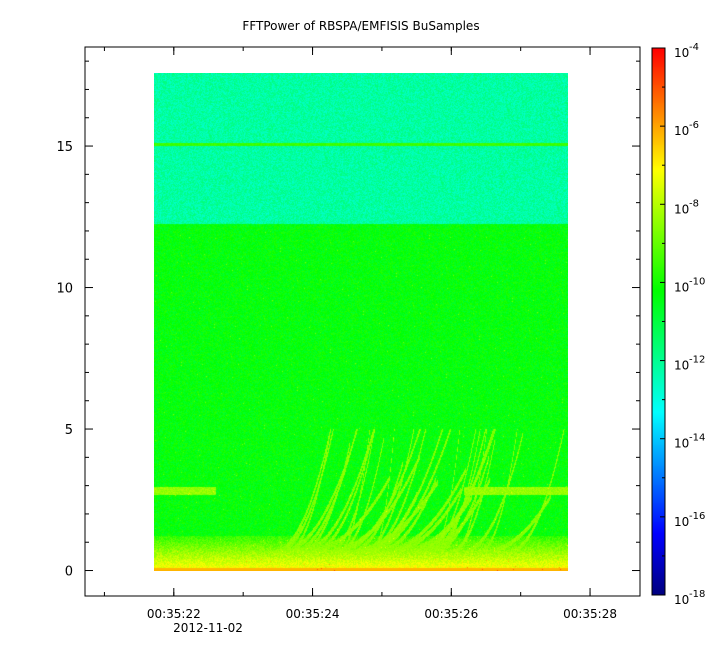 The height and width of the screenshot is (661, 724). I want to click on y-tick-label: 0, so click(69, 572).